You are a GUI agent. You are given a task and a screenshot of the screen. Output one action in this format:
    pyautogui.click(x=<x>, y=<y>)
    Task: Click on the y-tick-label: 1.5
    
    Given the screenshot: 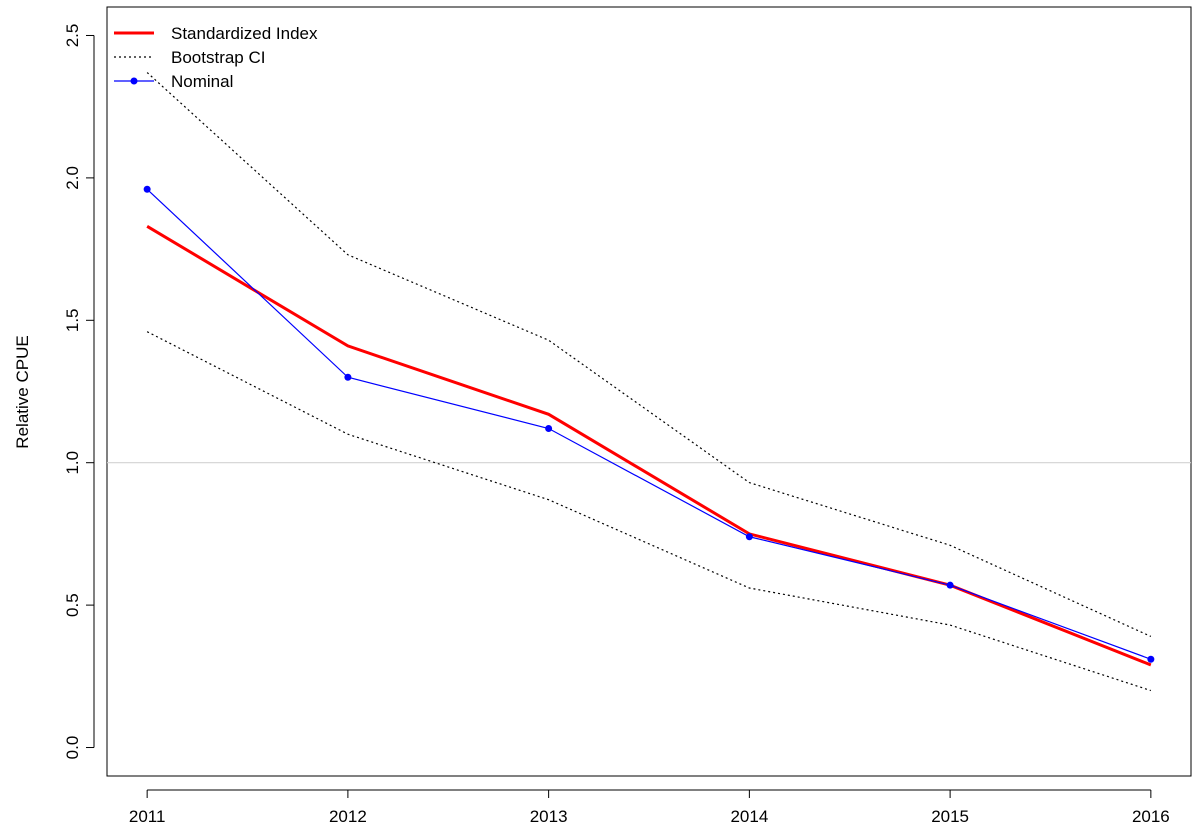 What is the action you would take?
    pyautogui.click(x=72, y=320)
    